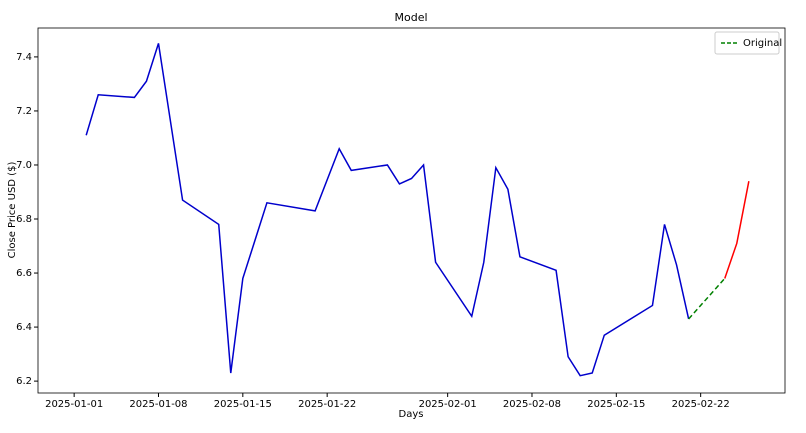  I want to click on x-tick-label: 2025-01-08, so click(158, 404).